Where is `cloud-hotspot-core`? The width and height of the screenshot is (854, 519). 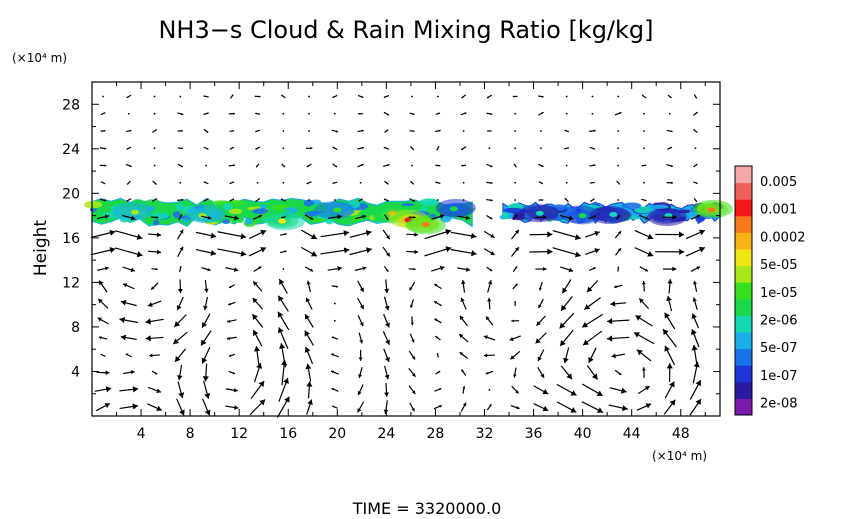 cloud-hotspot-core is located at coordinates (711, 210).